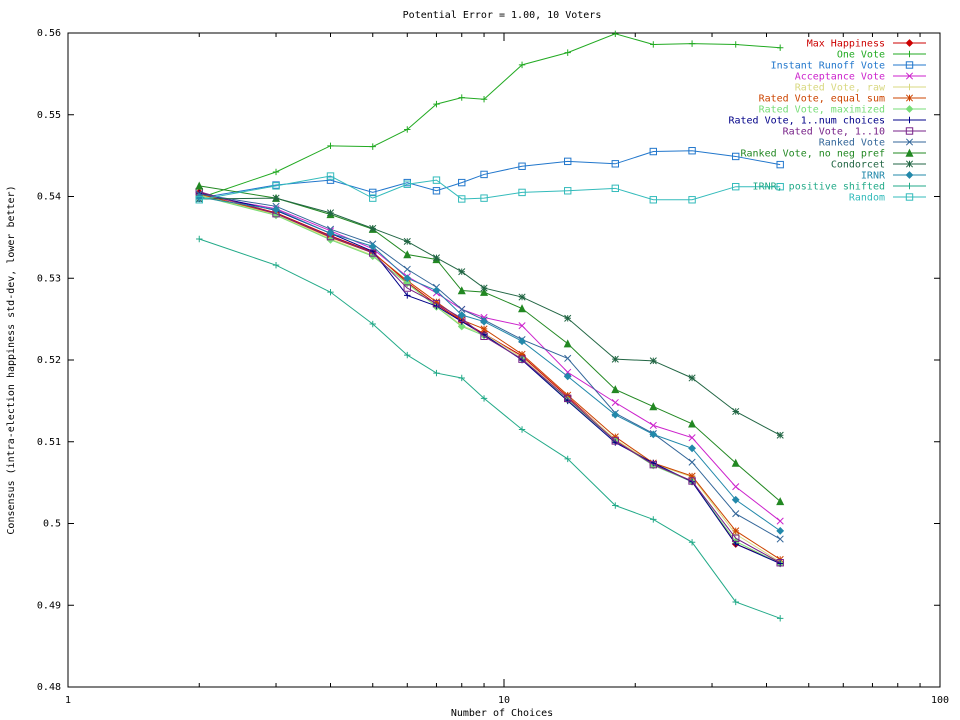  What do you see at coordinates (840, 77) in the screenshot?
I see `legend-label: Acceptance Vote` at bounding box center [840, 77].